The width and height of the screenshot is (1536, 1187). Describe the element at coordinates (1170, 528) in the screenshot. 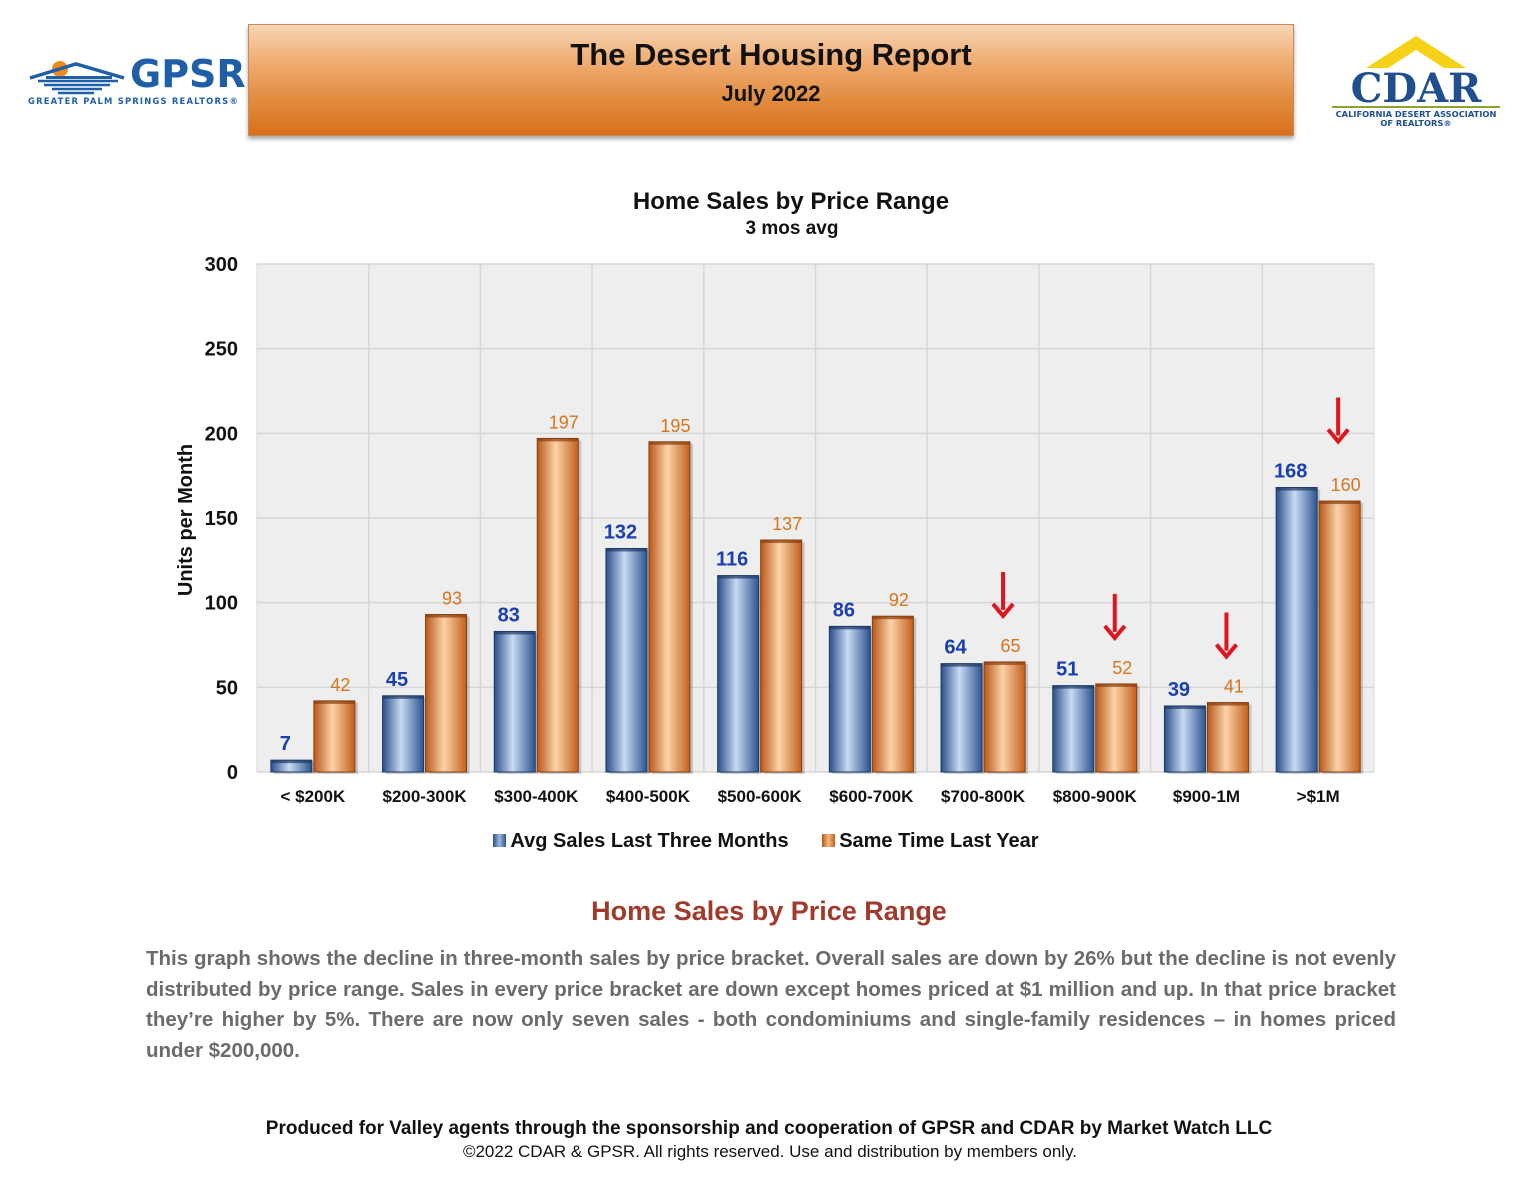

I see `down-arrows` at that location.